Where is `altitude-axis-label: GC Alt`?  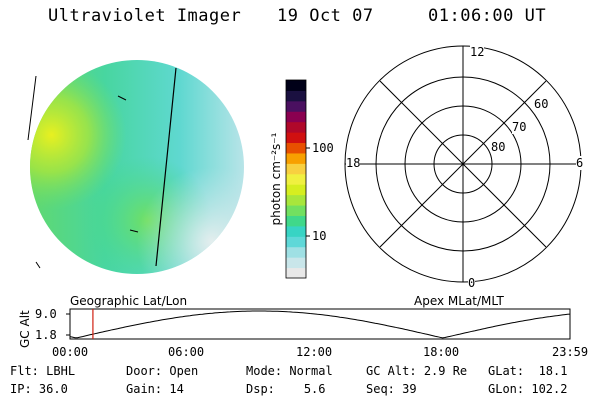 altitude-axis-label: GC Alt is located at coordinates (25, 329).